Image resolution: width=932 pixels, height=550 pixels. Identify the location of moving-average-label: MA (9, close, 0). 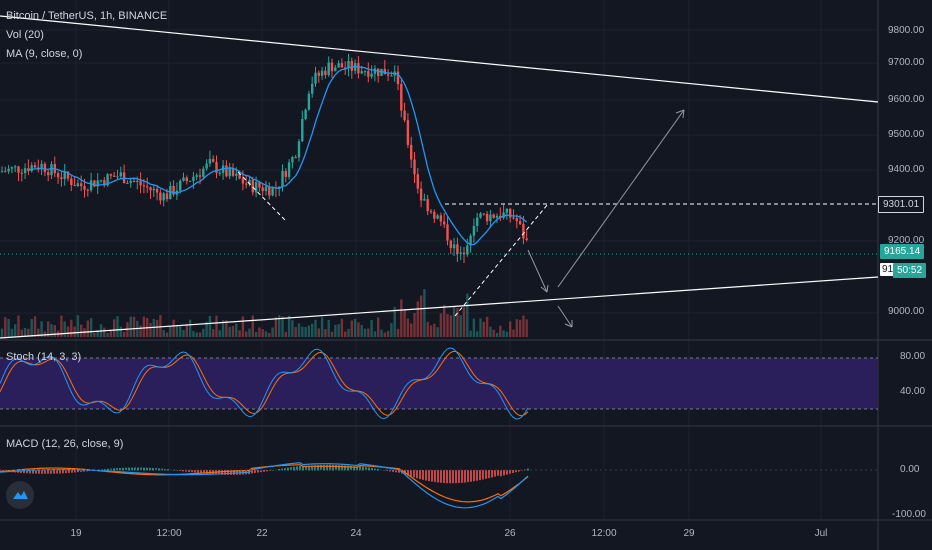
(44, 54).